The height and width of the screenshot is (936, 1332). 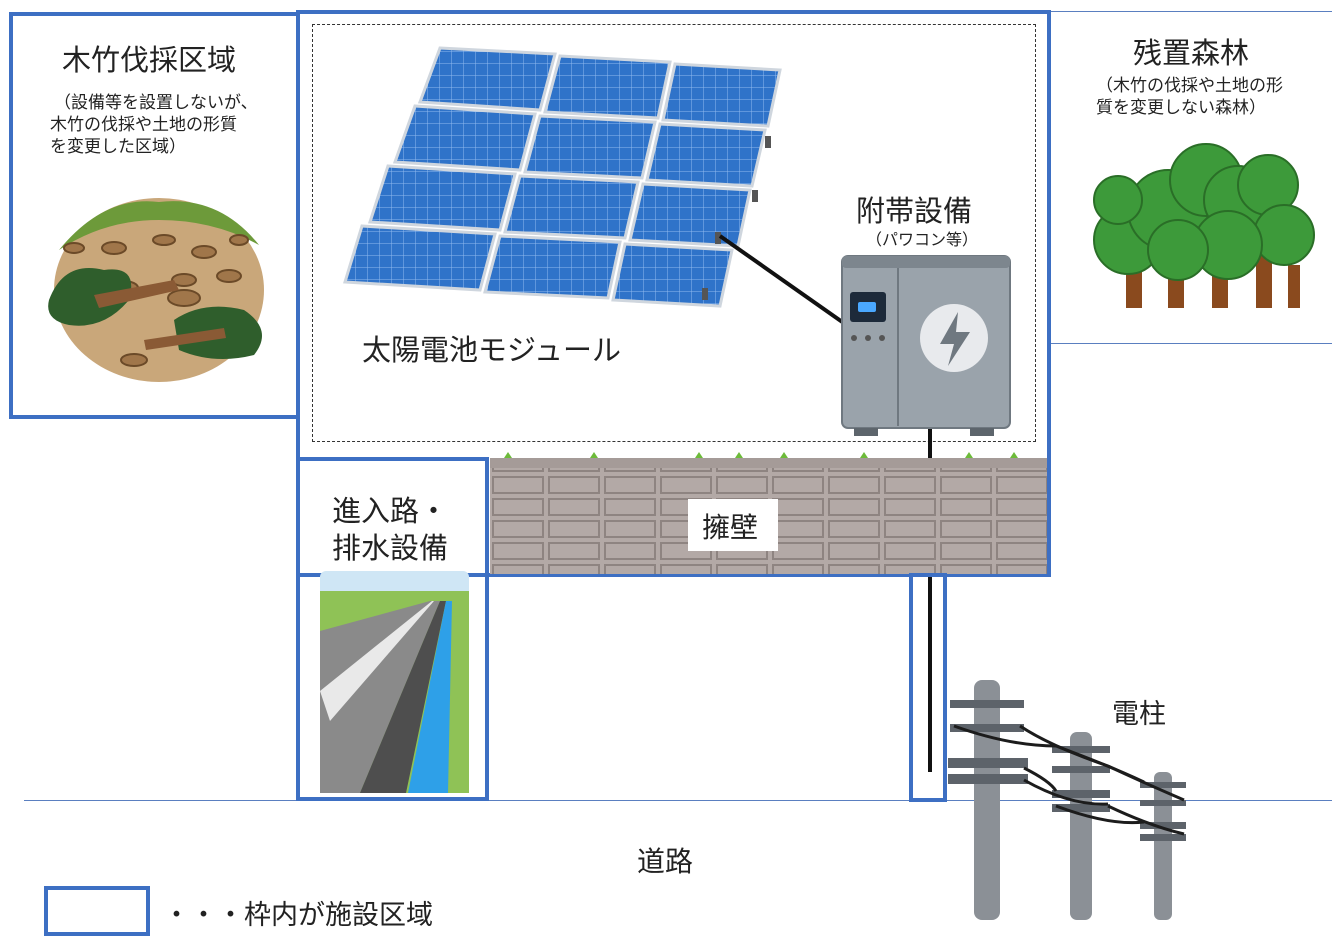 I want to click on drainage-road-illustration, so click(x=394, y=682).